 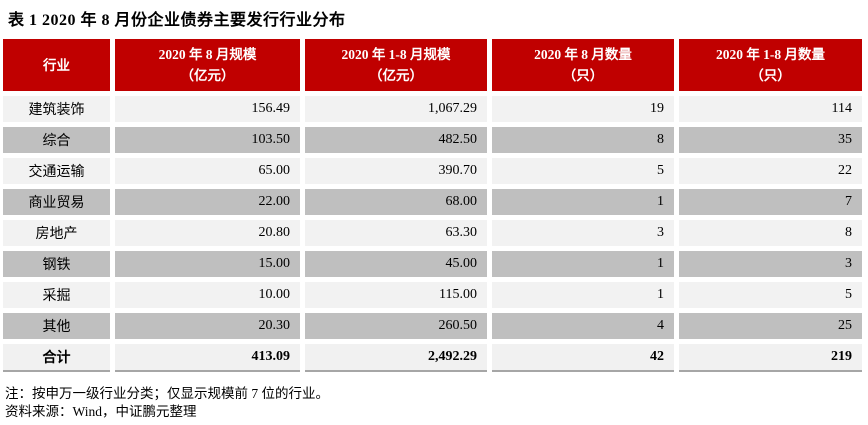 What do you see at coordinates (583, 65) in the screenshot?
I see `column-header-aug-count: 2020 年 8 月数量 （只）` at bounding box center [583, 65].